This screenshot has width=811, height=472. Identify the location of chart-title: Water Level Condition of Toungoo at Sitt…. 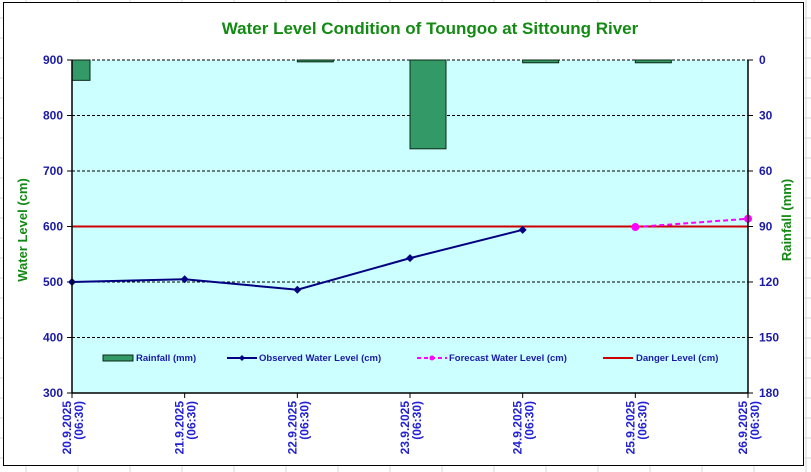
(430, 28).